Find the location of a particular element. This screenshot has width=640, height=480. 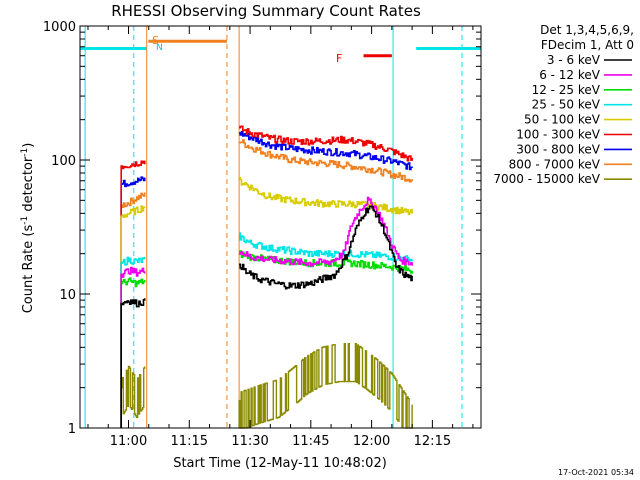

x-tick-label-0: 11:00 is located at coordinates (128, 441).